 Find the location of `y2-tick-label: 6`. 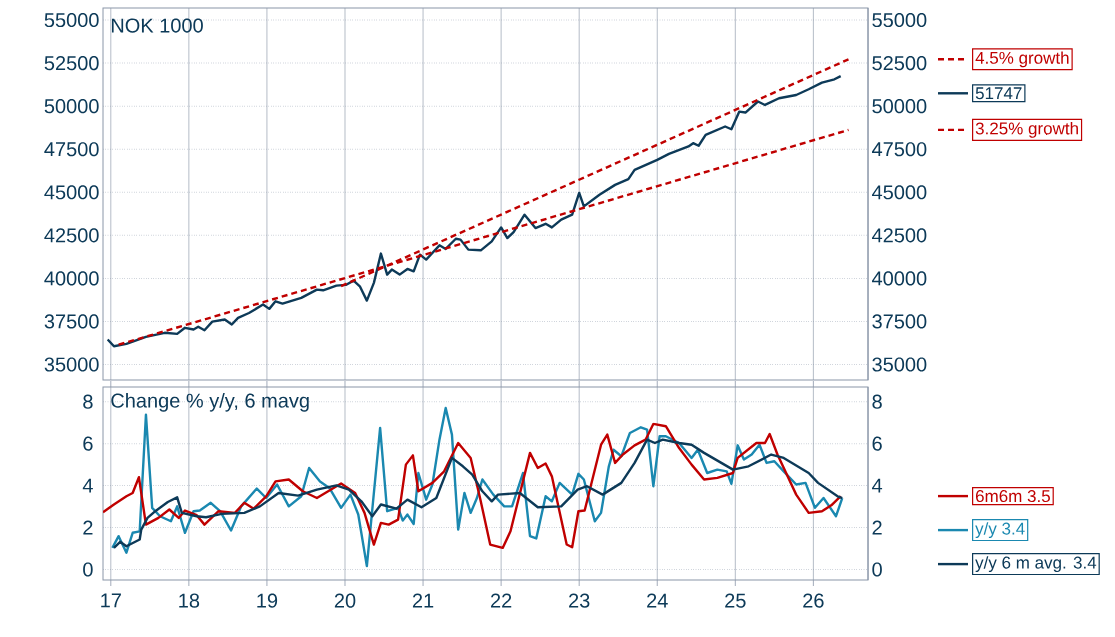

y2-tick-label: 6 is located at coordinates (877, 443).